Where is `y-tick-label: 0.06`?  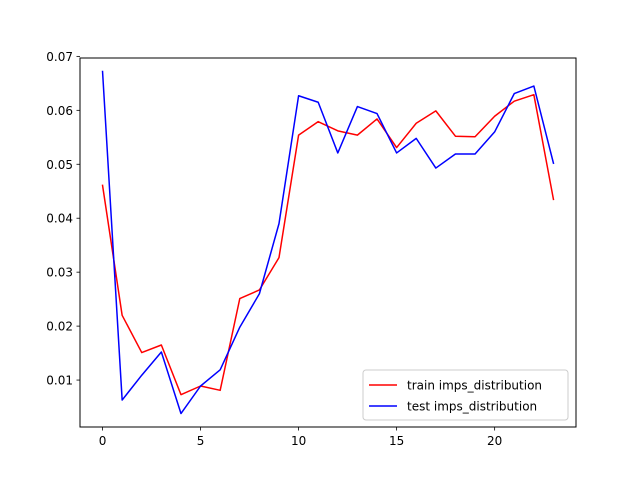 y-tick-label: 0.06 is located at coordinates (59, 111).